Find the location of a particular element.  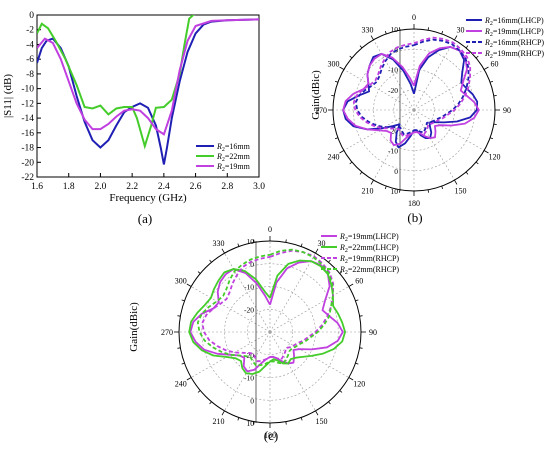

s11-x-ticks: 1.6 1.8 2.0 2.2 2.4 2.6 2.8 3.0 is located at coordinates (148, 182).